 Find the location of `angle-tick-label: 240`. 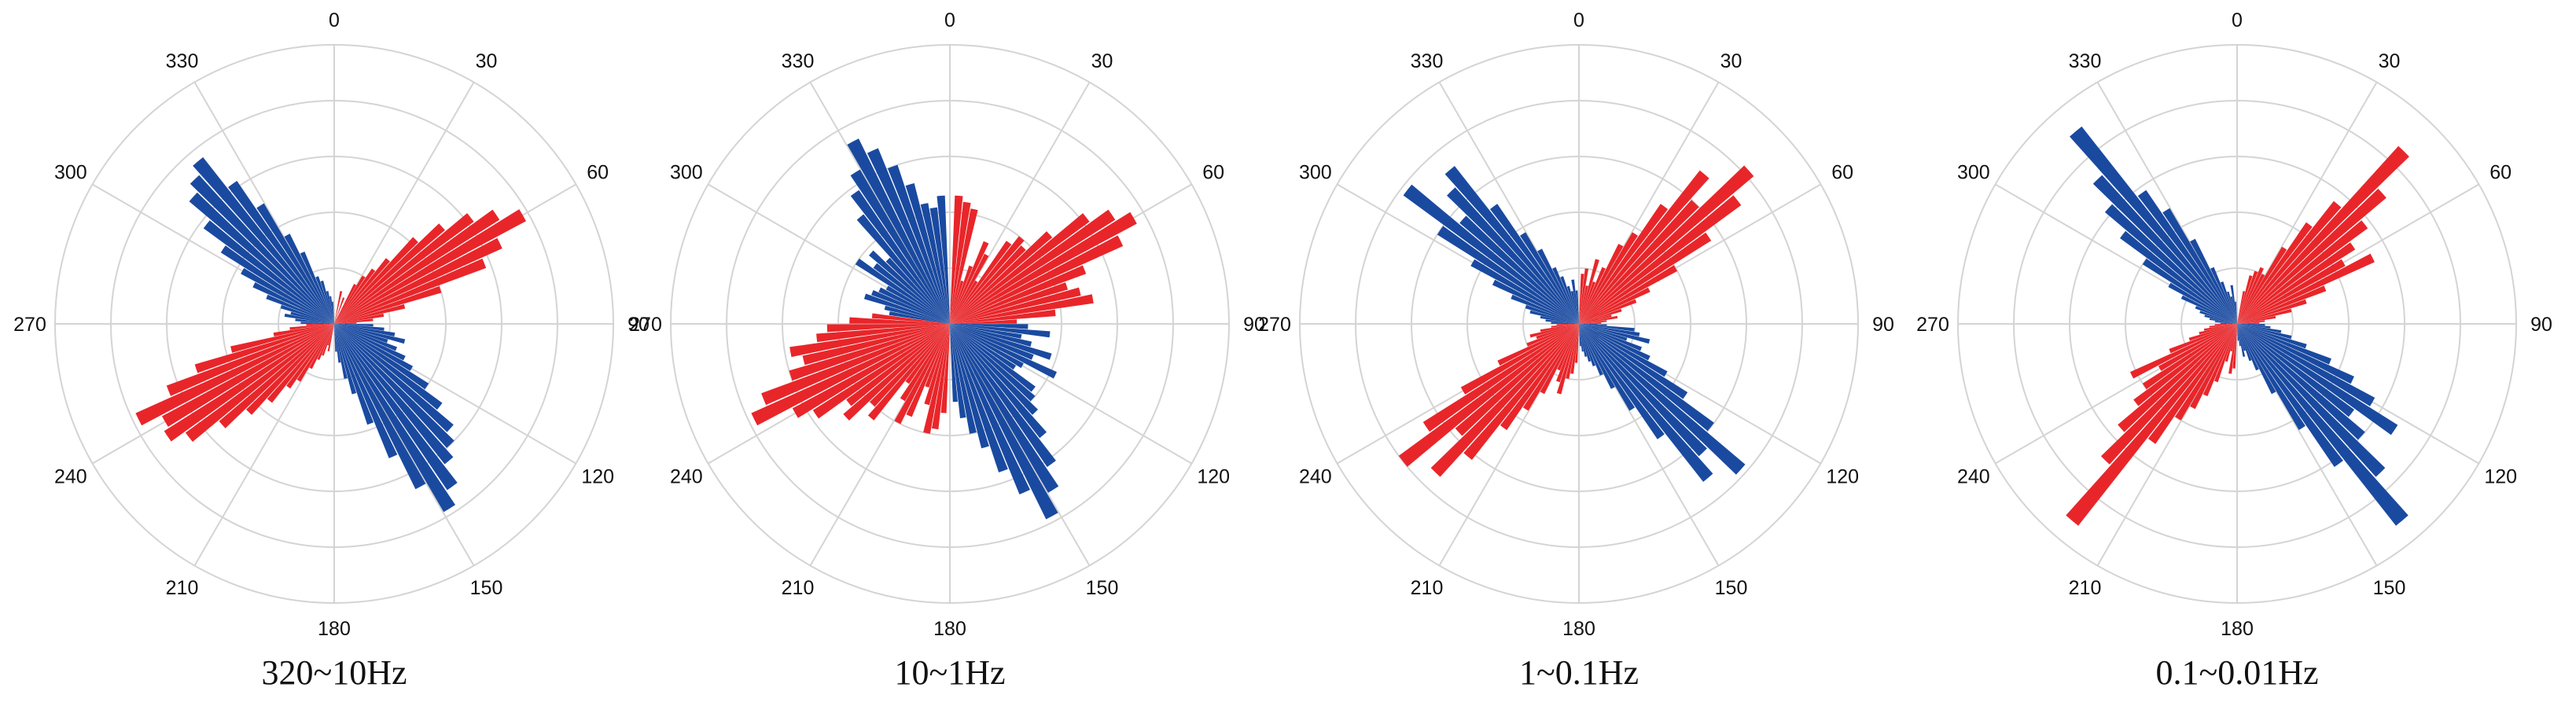

angle-tick-label: 240 is located at coordinates (687, 477).